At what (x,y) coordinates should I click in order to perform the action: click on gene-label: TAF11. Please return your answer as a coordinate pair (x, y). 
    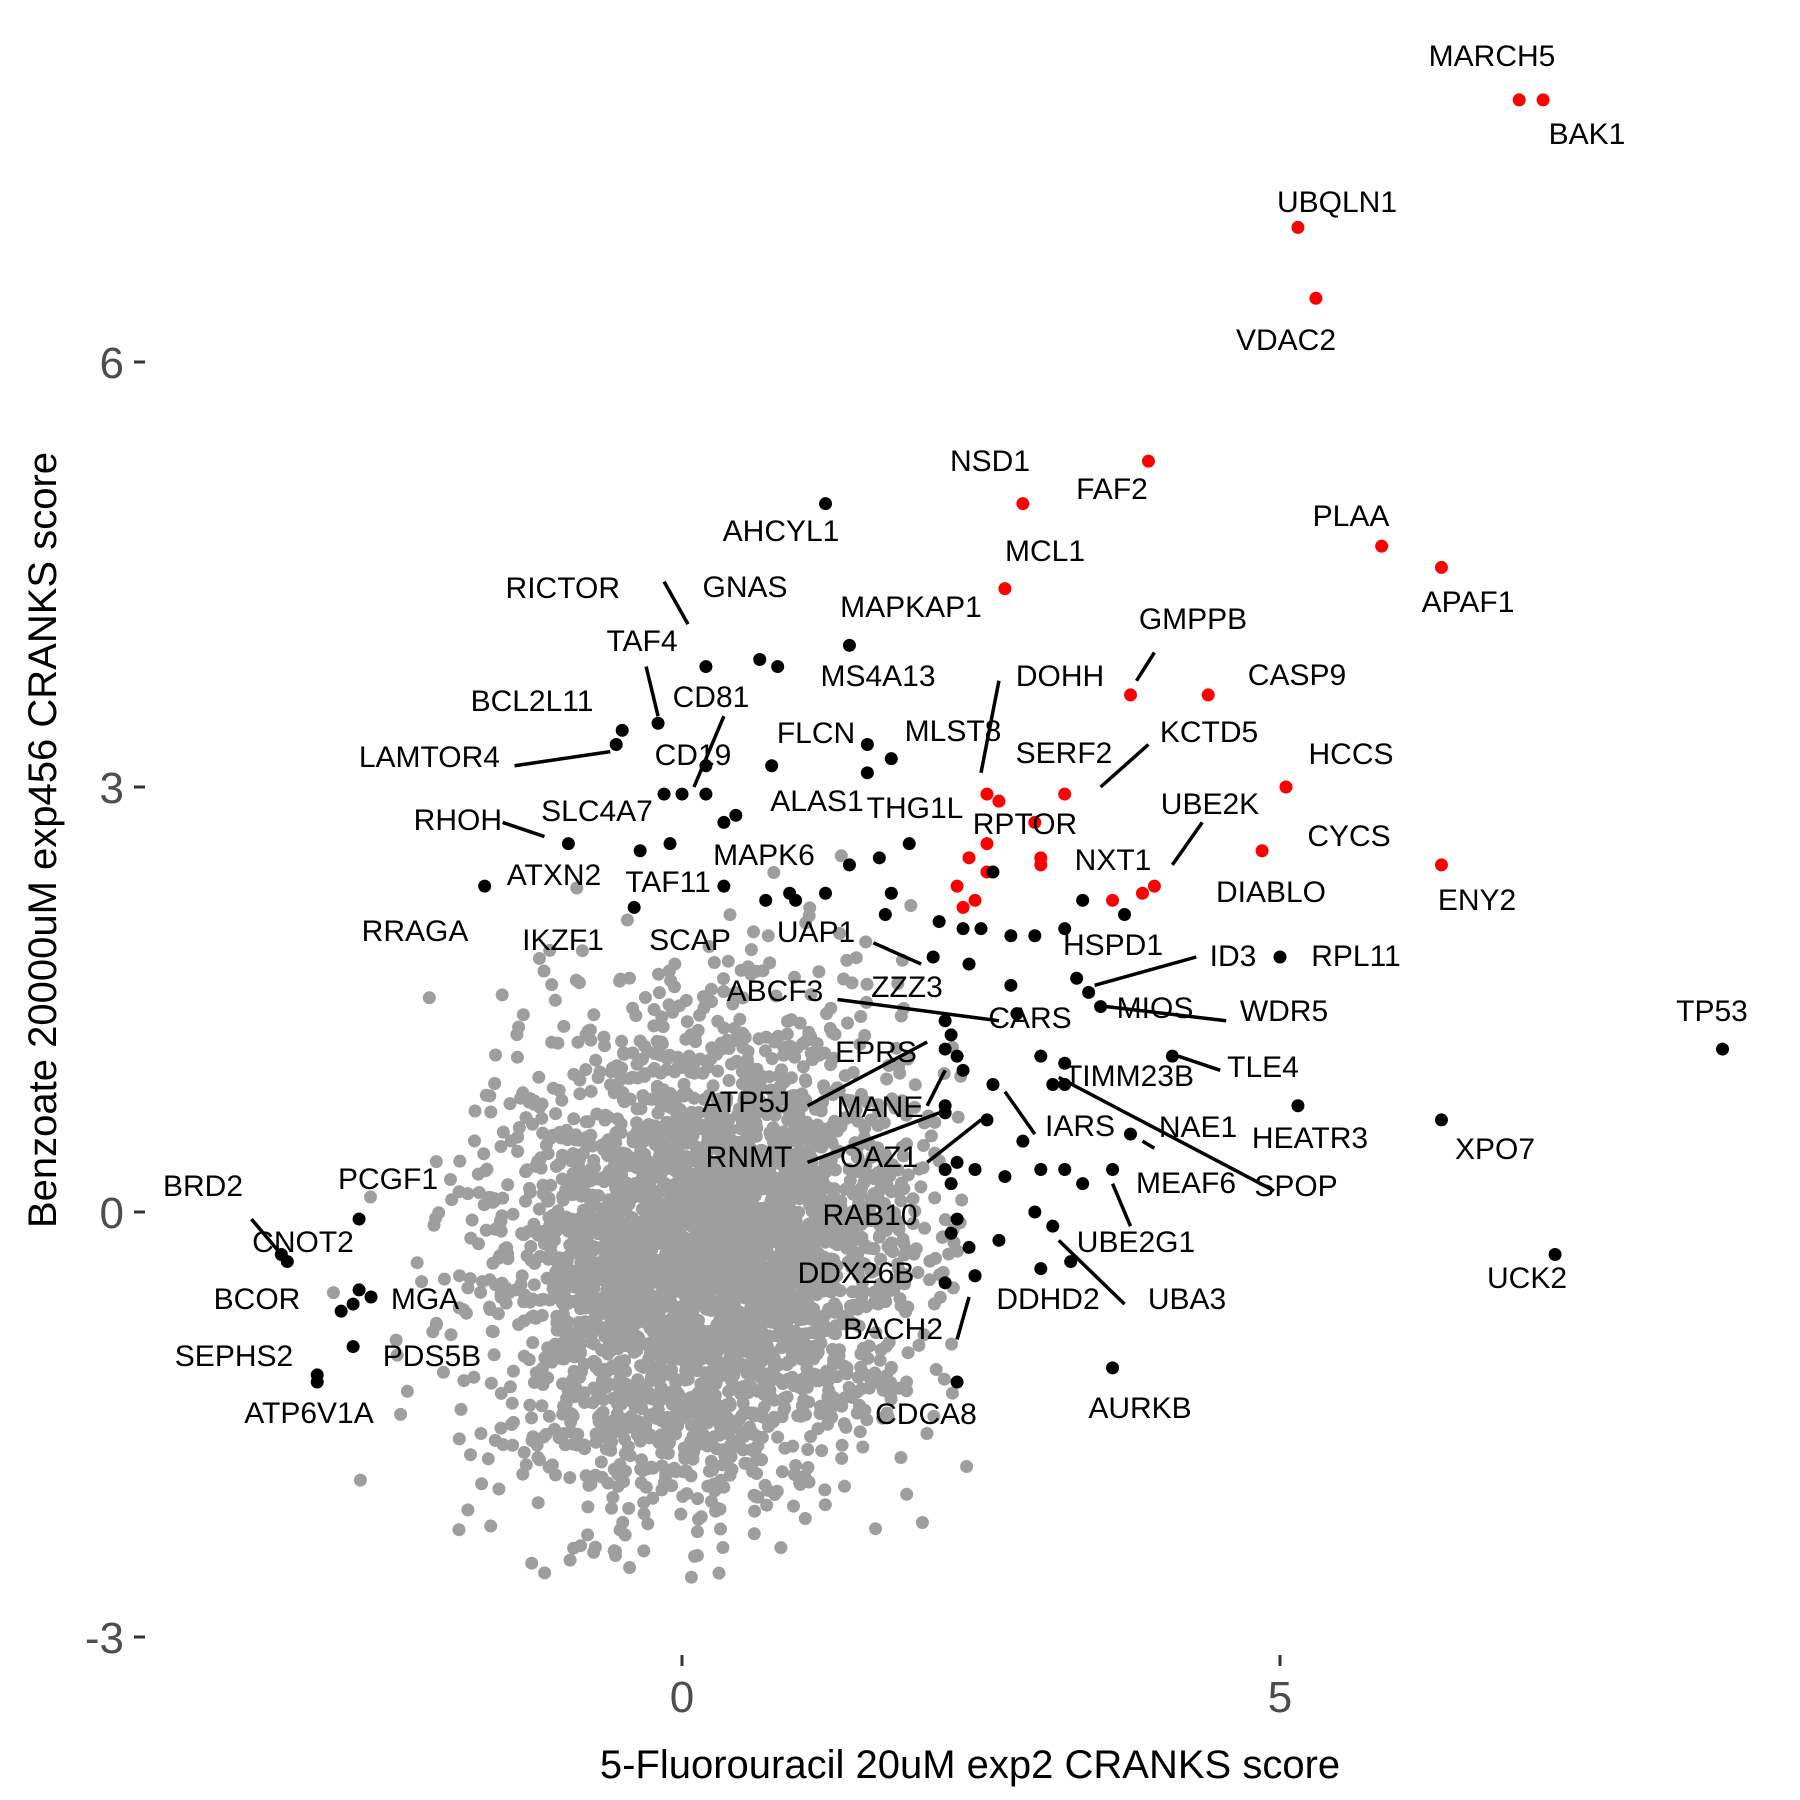
    Looking at the image, I should click on (668, 882).